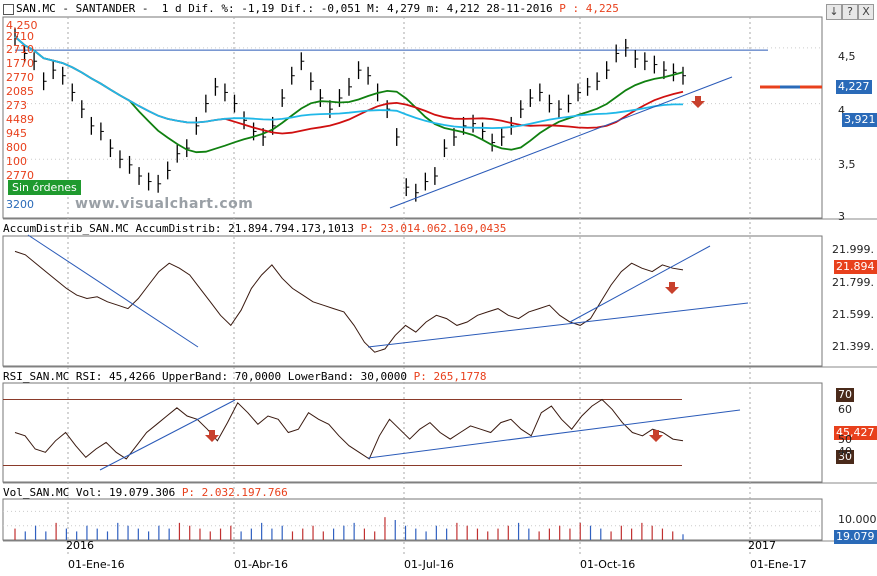  What do you see at coordinates (36, 8) in the screenshot?
I see `symbol: SAN.MC` at bounding box center [36, 8].